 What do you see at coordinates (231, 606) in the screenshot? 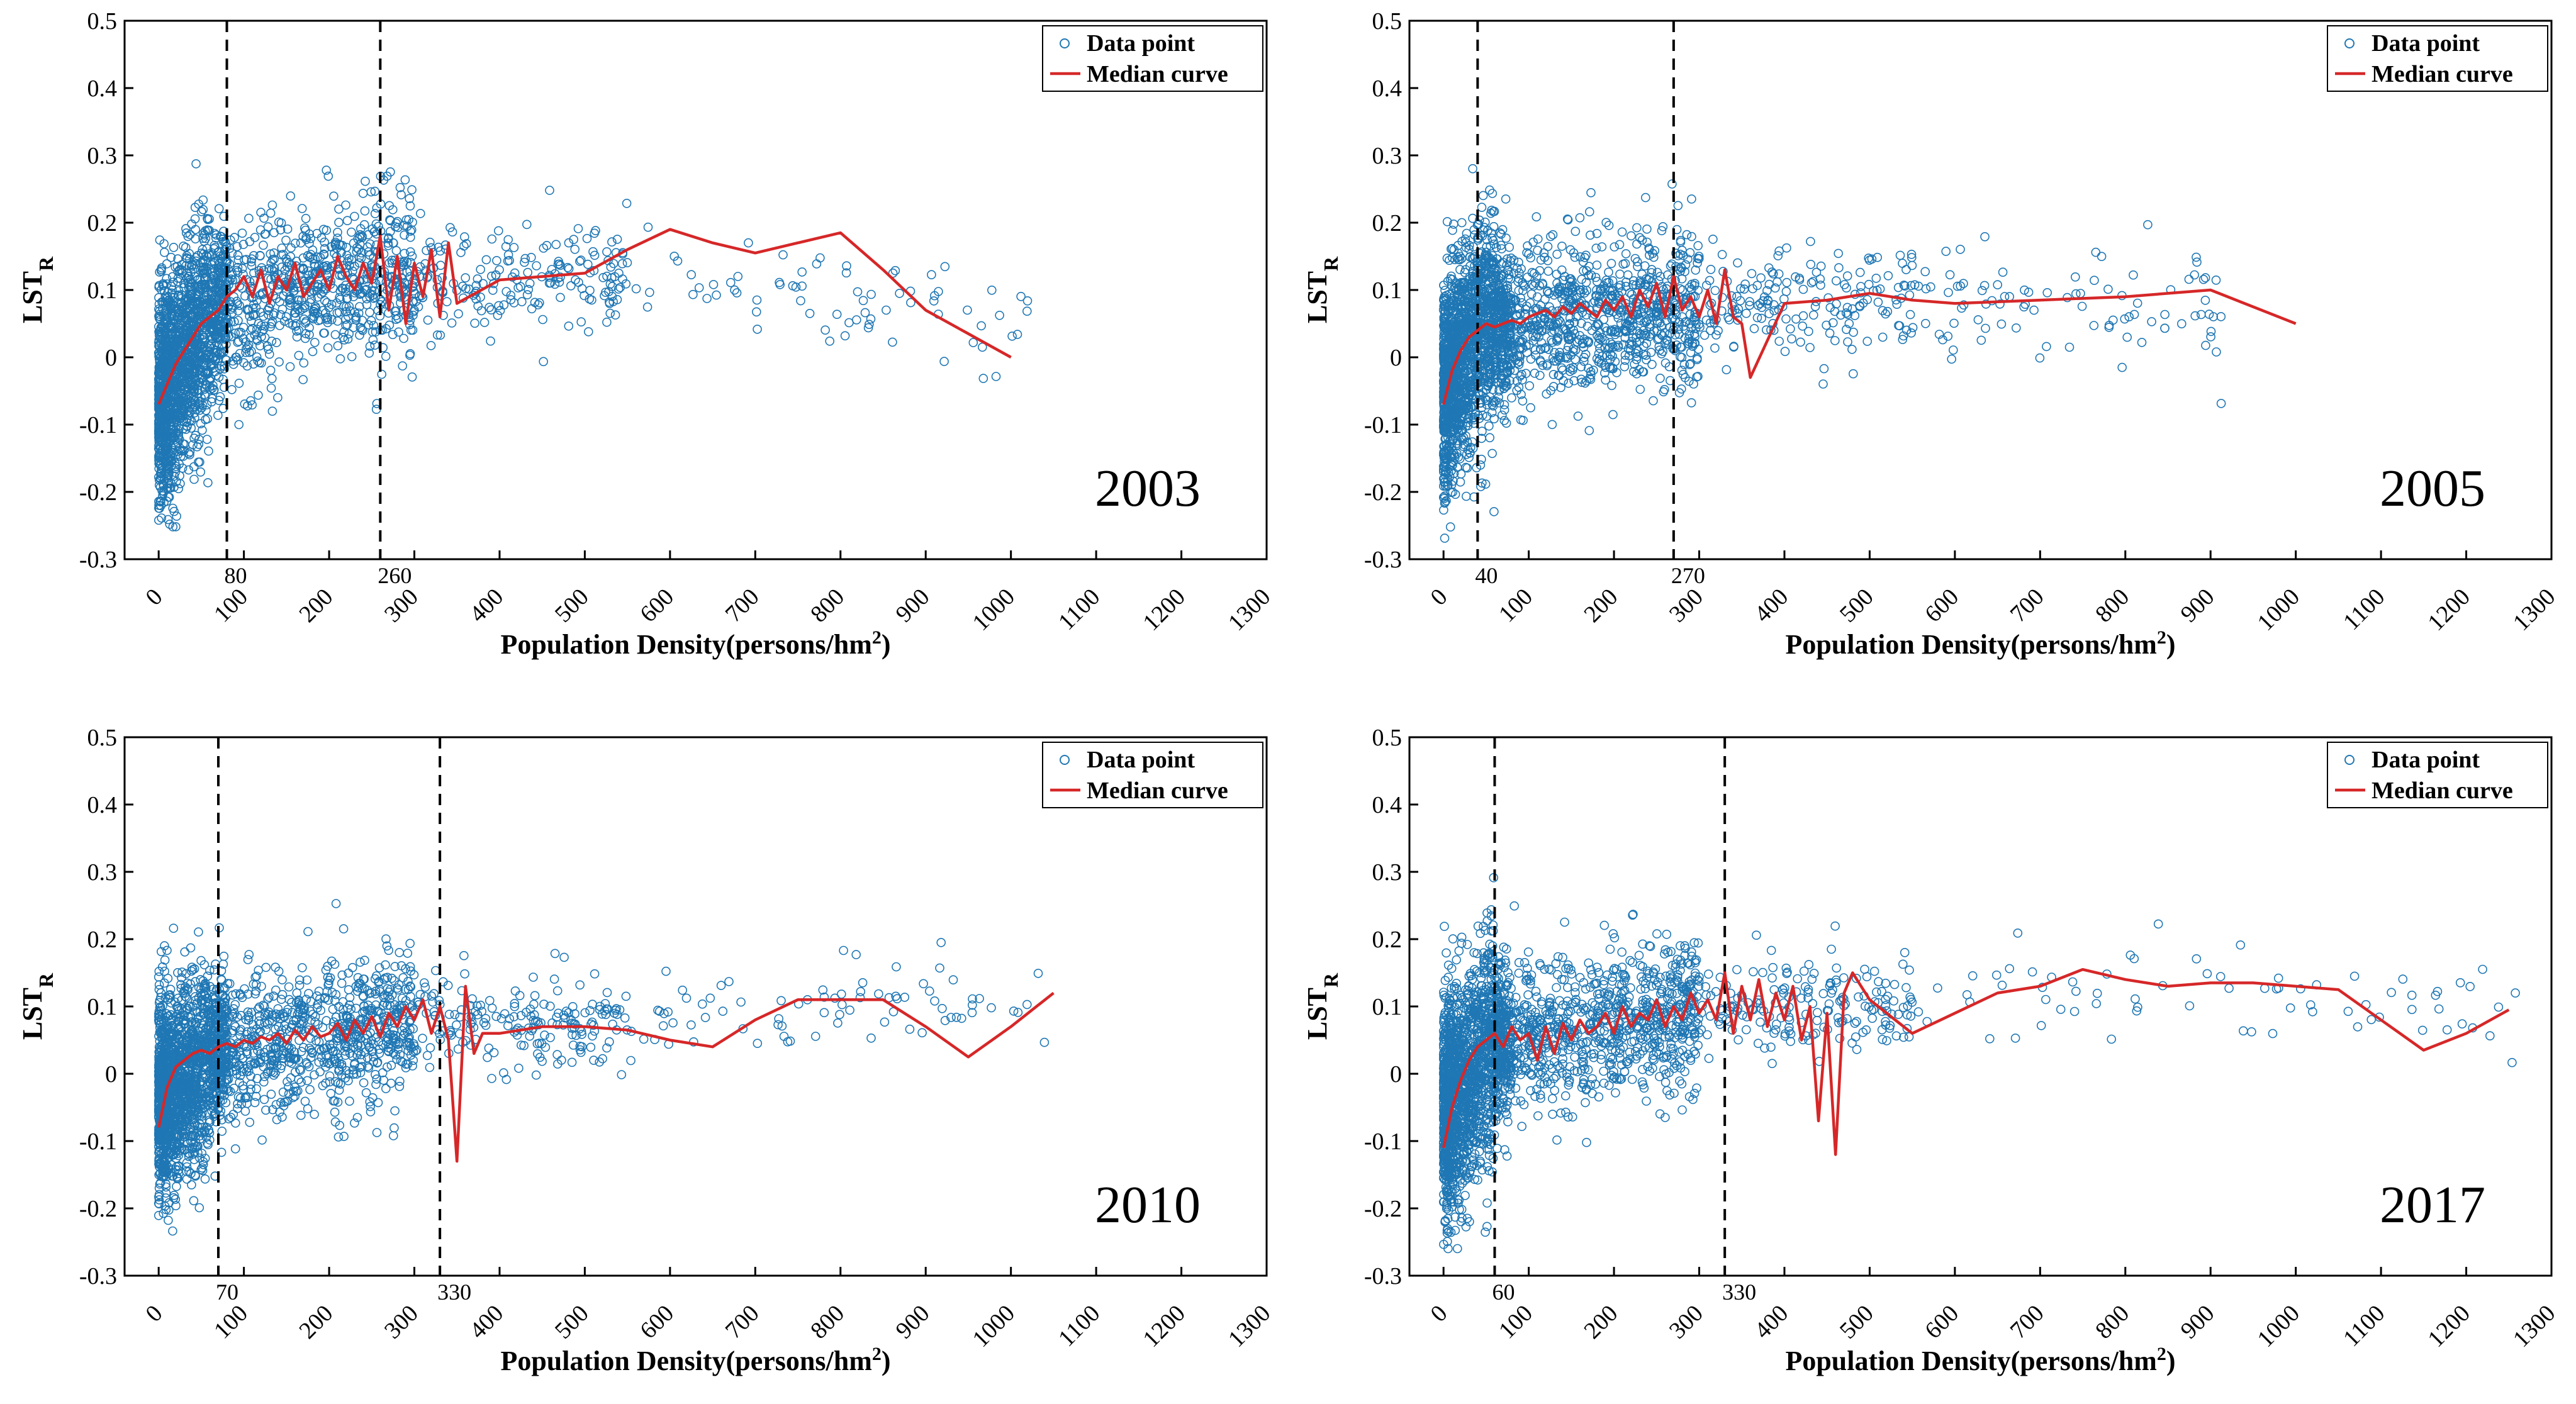
I see `x-tick-label: 100` at bounding box center [231, 606].